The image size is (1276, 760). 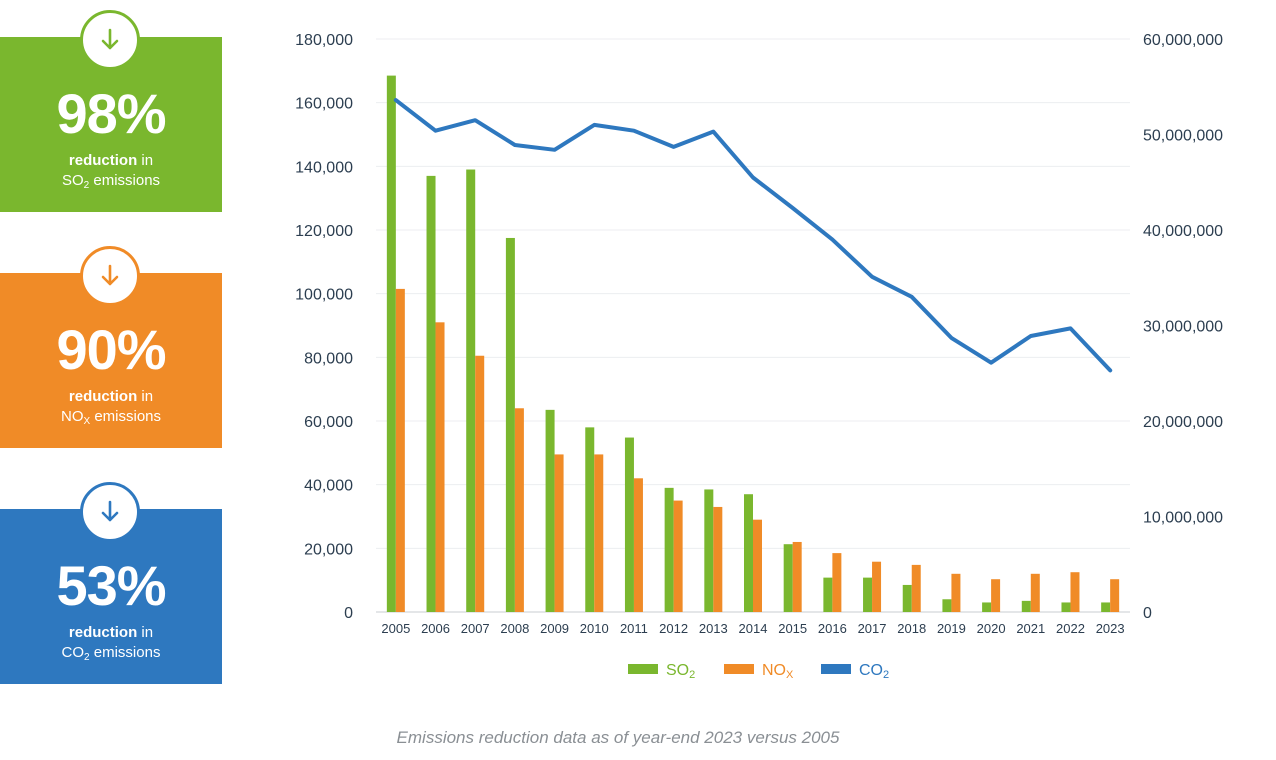 I want to click on x-axis-tick-label: 2012, so click(x=673, y=628).